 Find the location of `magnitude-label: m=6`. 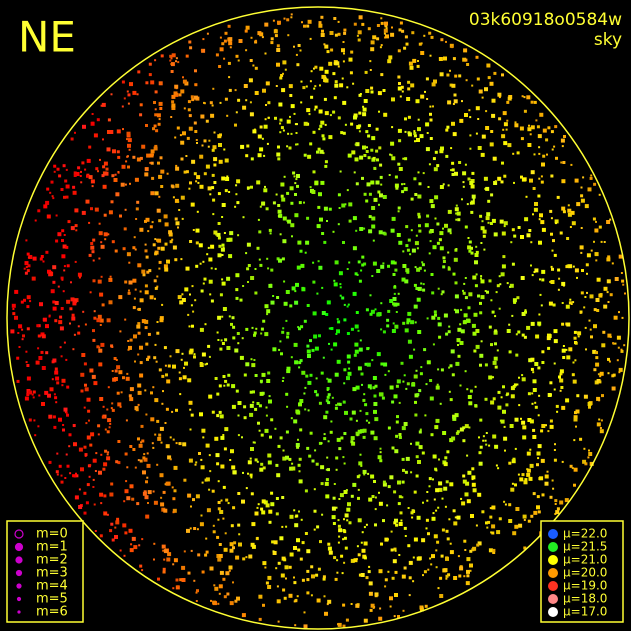

magnitude-label: m=6 is located at coordinates (52, 612).